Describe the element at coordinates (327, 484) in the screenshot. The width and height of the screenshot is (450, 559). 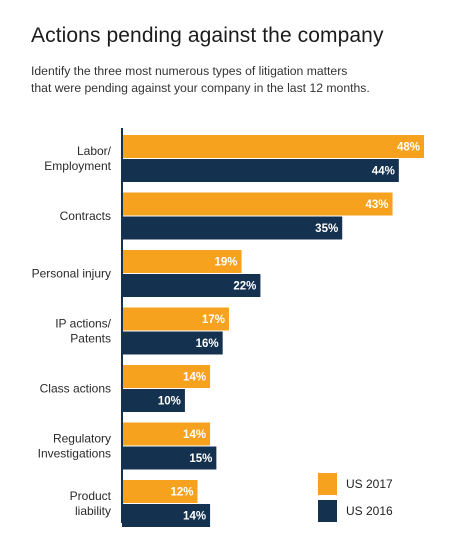
I see `legend-swatch-us-2017` at that location.